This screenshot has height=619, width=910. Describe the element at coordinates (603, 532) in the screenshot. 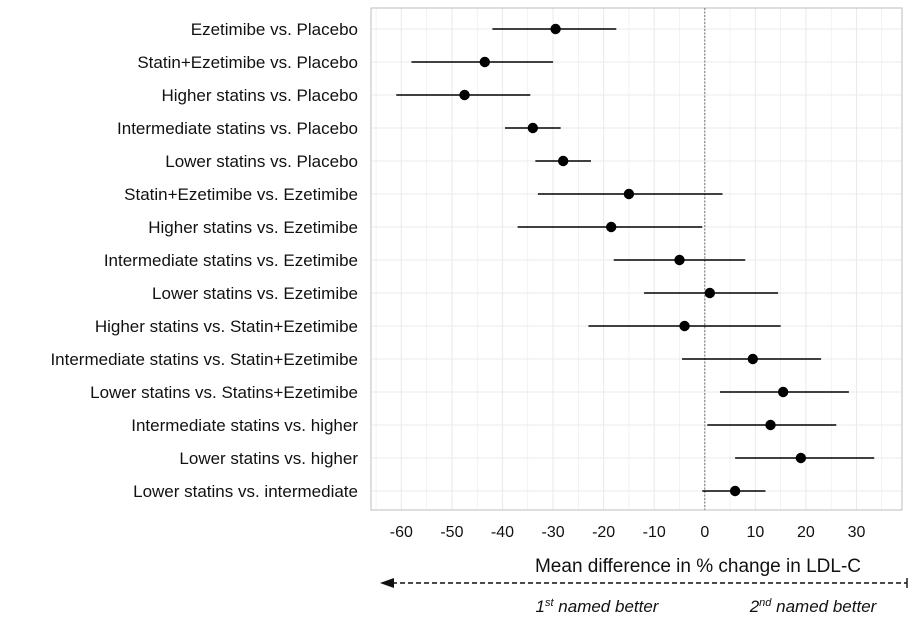

I see `x-tick-label: -20` at that location.